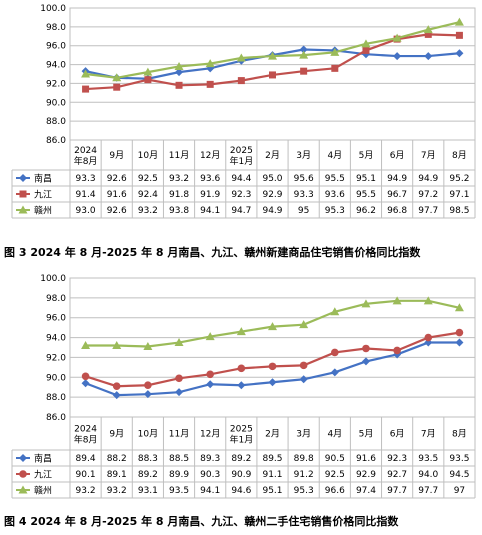 This screenshot has height=535, width=482. I want to click on x-tick-label: 3月, so click(303, 155).